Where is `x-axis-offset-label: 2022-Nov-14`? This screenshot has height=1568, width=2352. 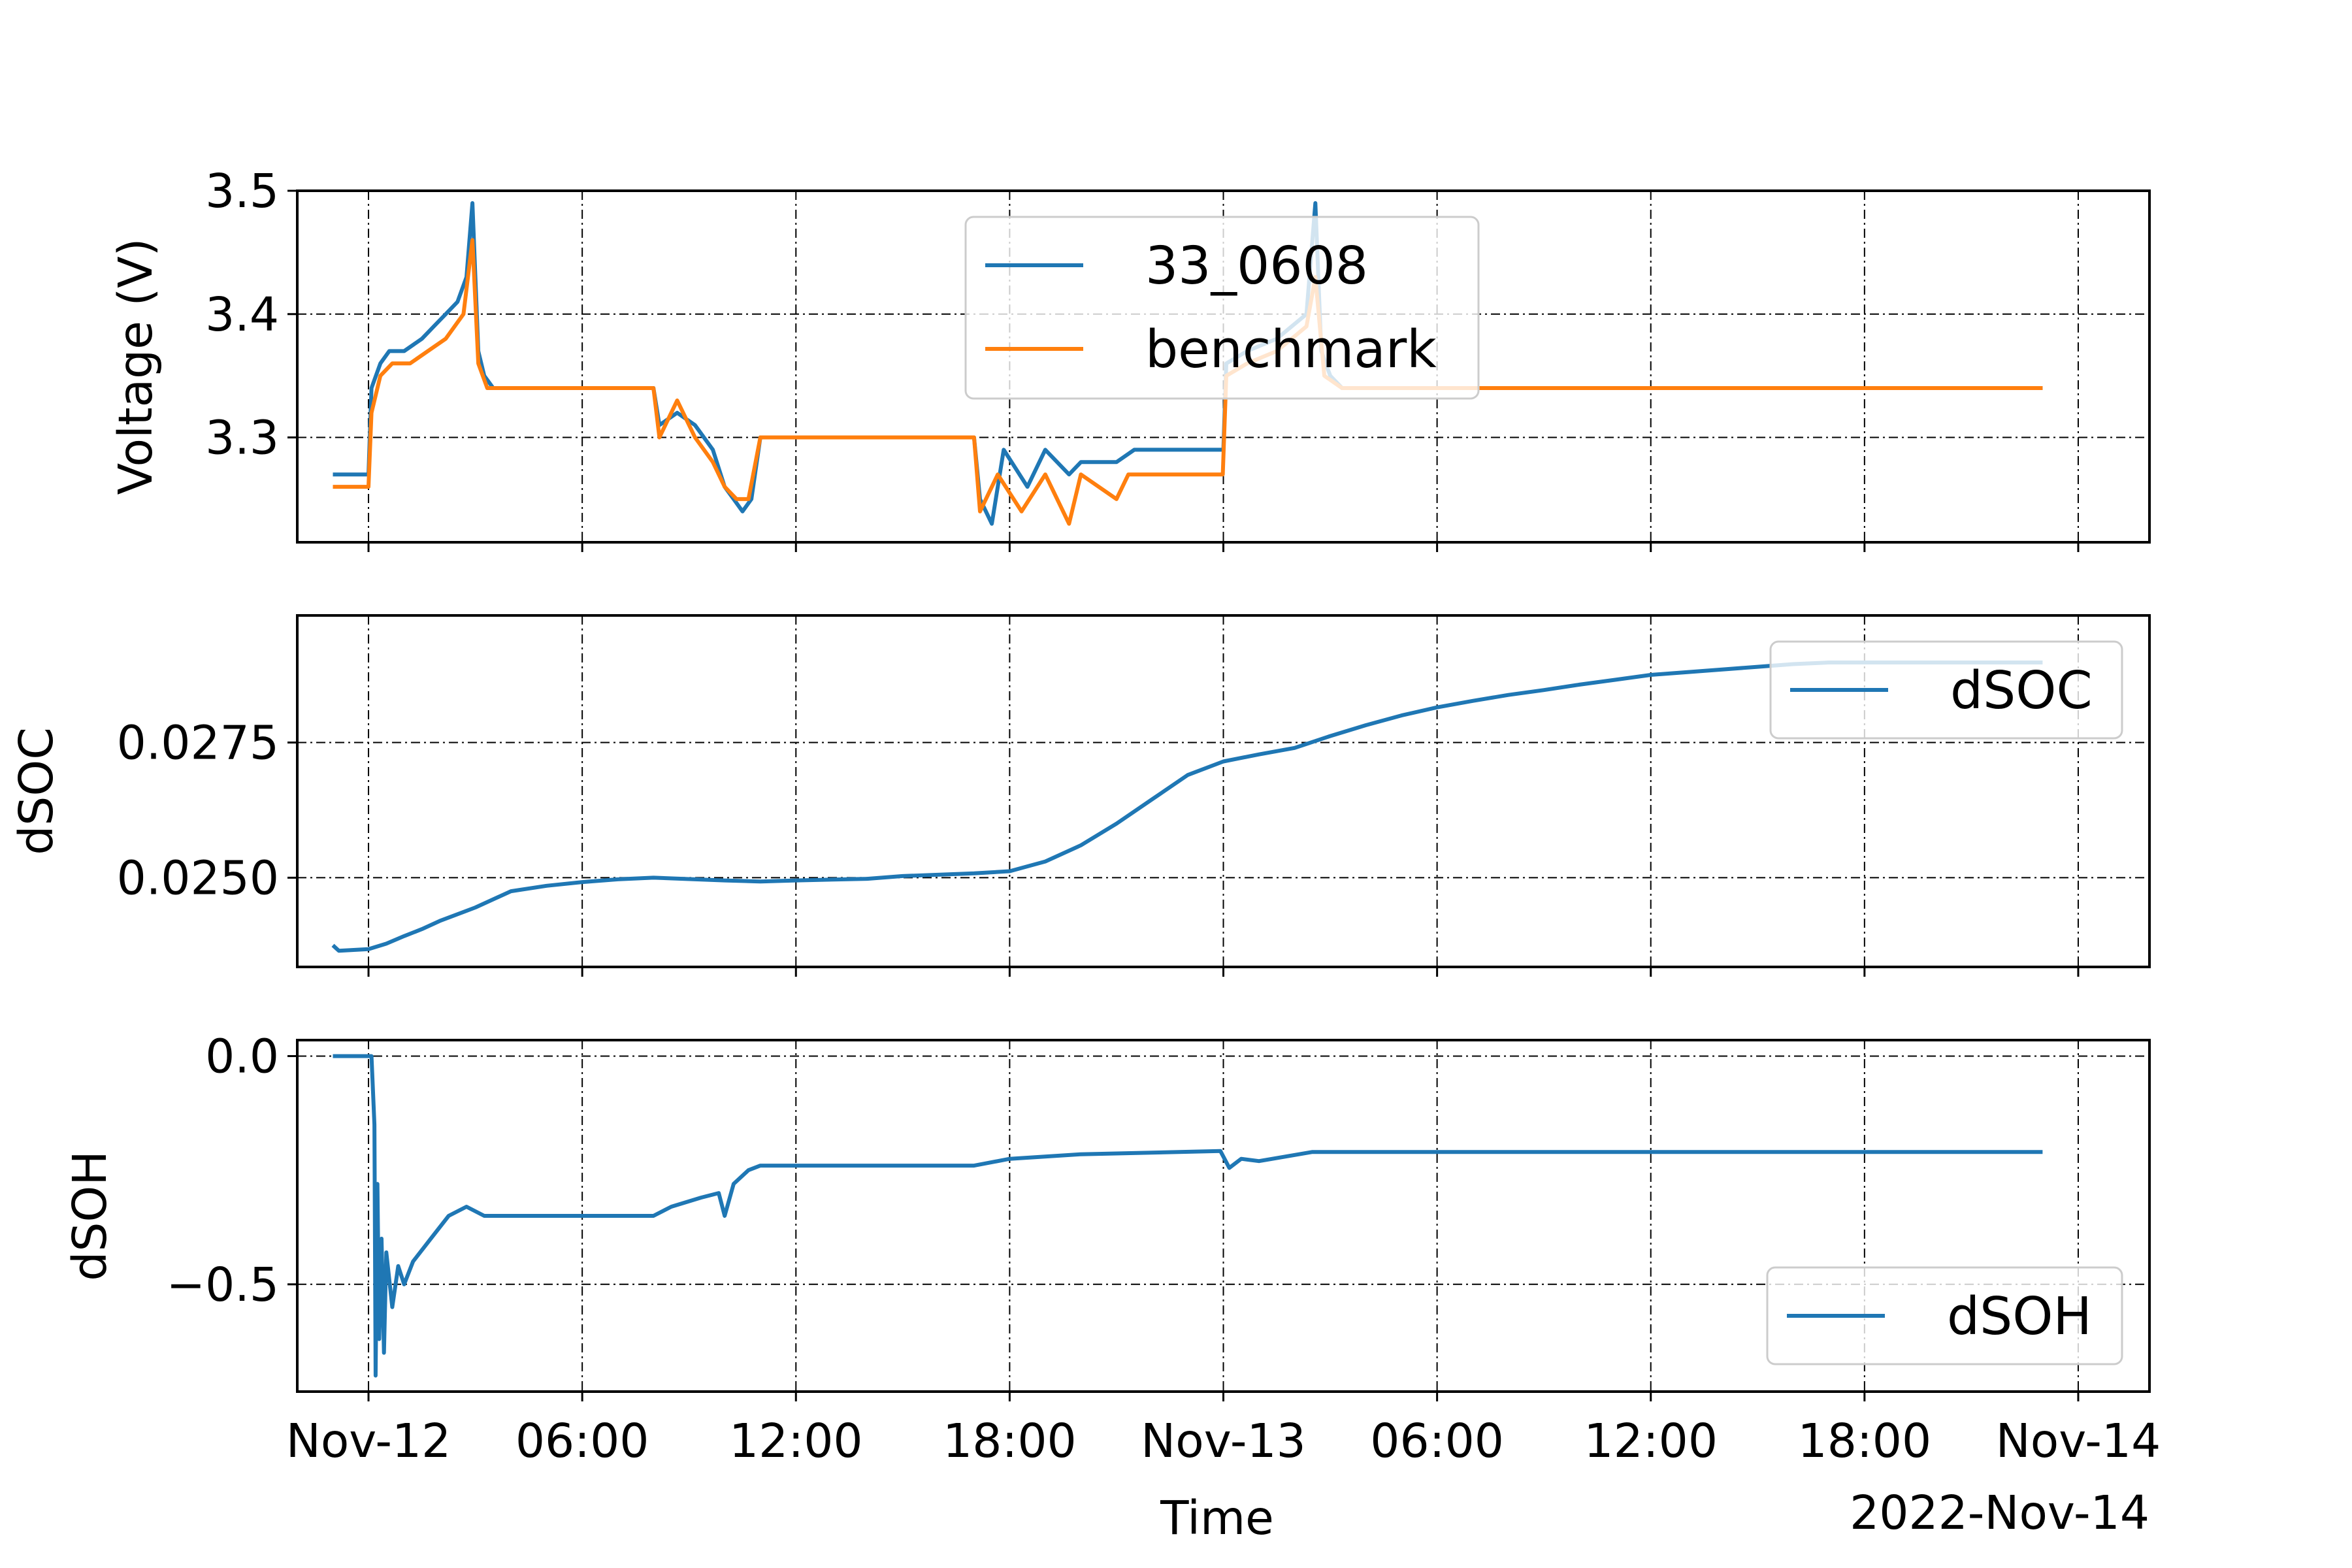
x-axis-offset-label: 2022-Nov-14 is located at coordinates (1999, 1513).